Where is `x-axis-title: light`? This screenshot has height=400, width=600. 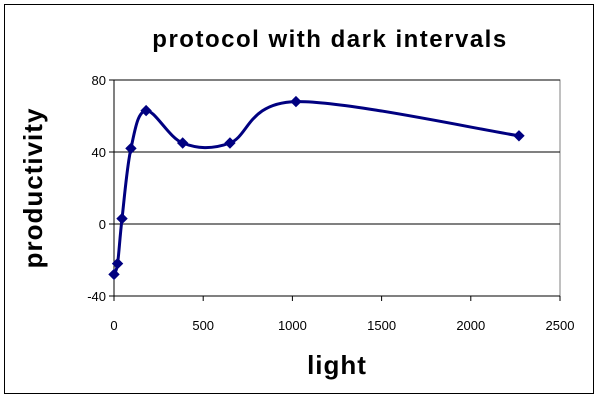
x-axis-title: light is located at coordinates (337, 365).